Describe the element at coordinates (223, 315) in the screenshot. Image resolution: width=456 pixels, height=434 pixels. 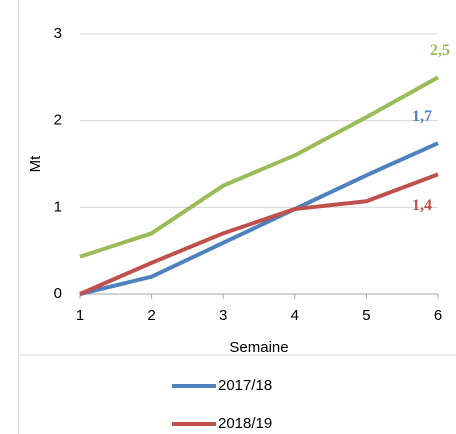
I see `x-tick-label: 3` at that location.